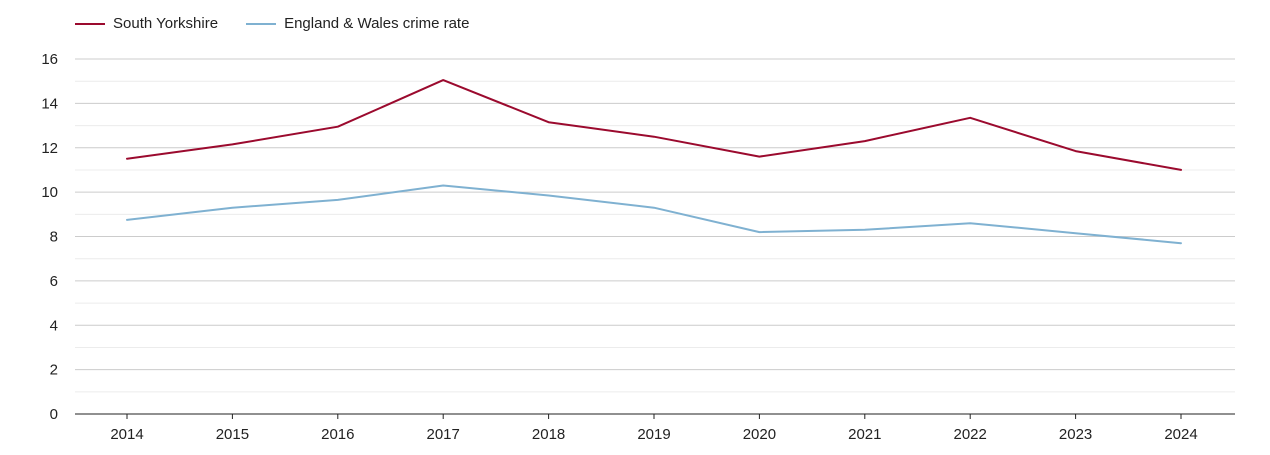 This screenshot has width=1270, height=455. Describe the element at coordinates (337, 434) in the screenshot. I see `x-tick-label: 2016` at that location.